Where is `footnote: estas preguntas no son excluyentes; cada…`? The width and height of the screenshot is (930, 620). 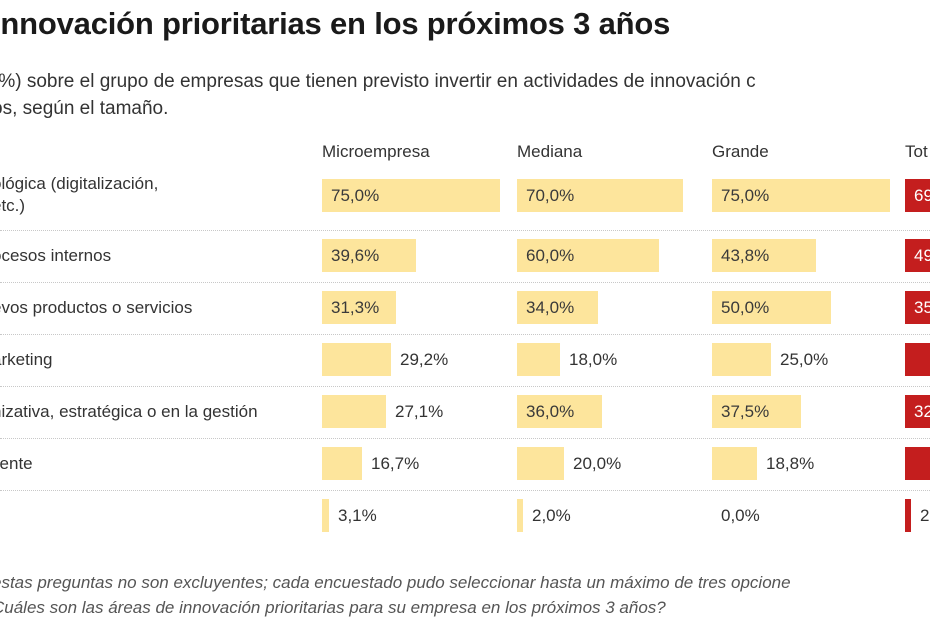
footnote: estas preguntas no son excluyentes; cada… is located at coordinates (395, 595).